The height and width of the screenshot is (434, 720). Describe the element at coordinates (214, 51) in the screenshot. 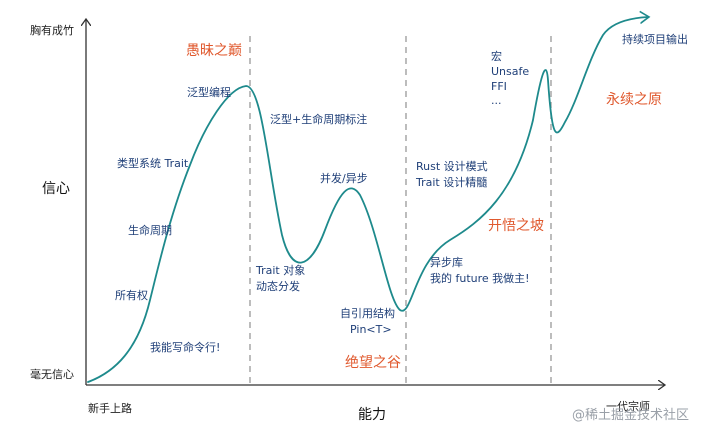

I see `zone-peak: 愚昧之巅` at that location.